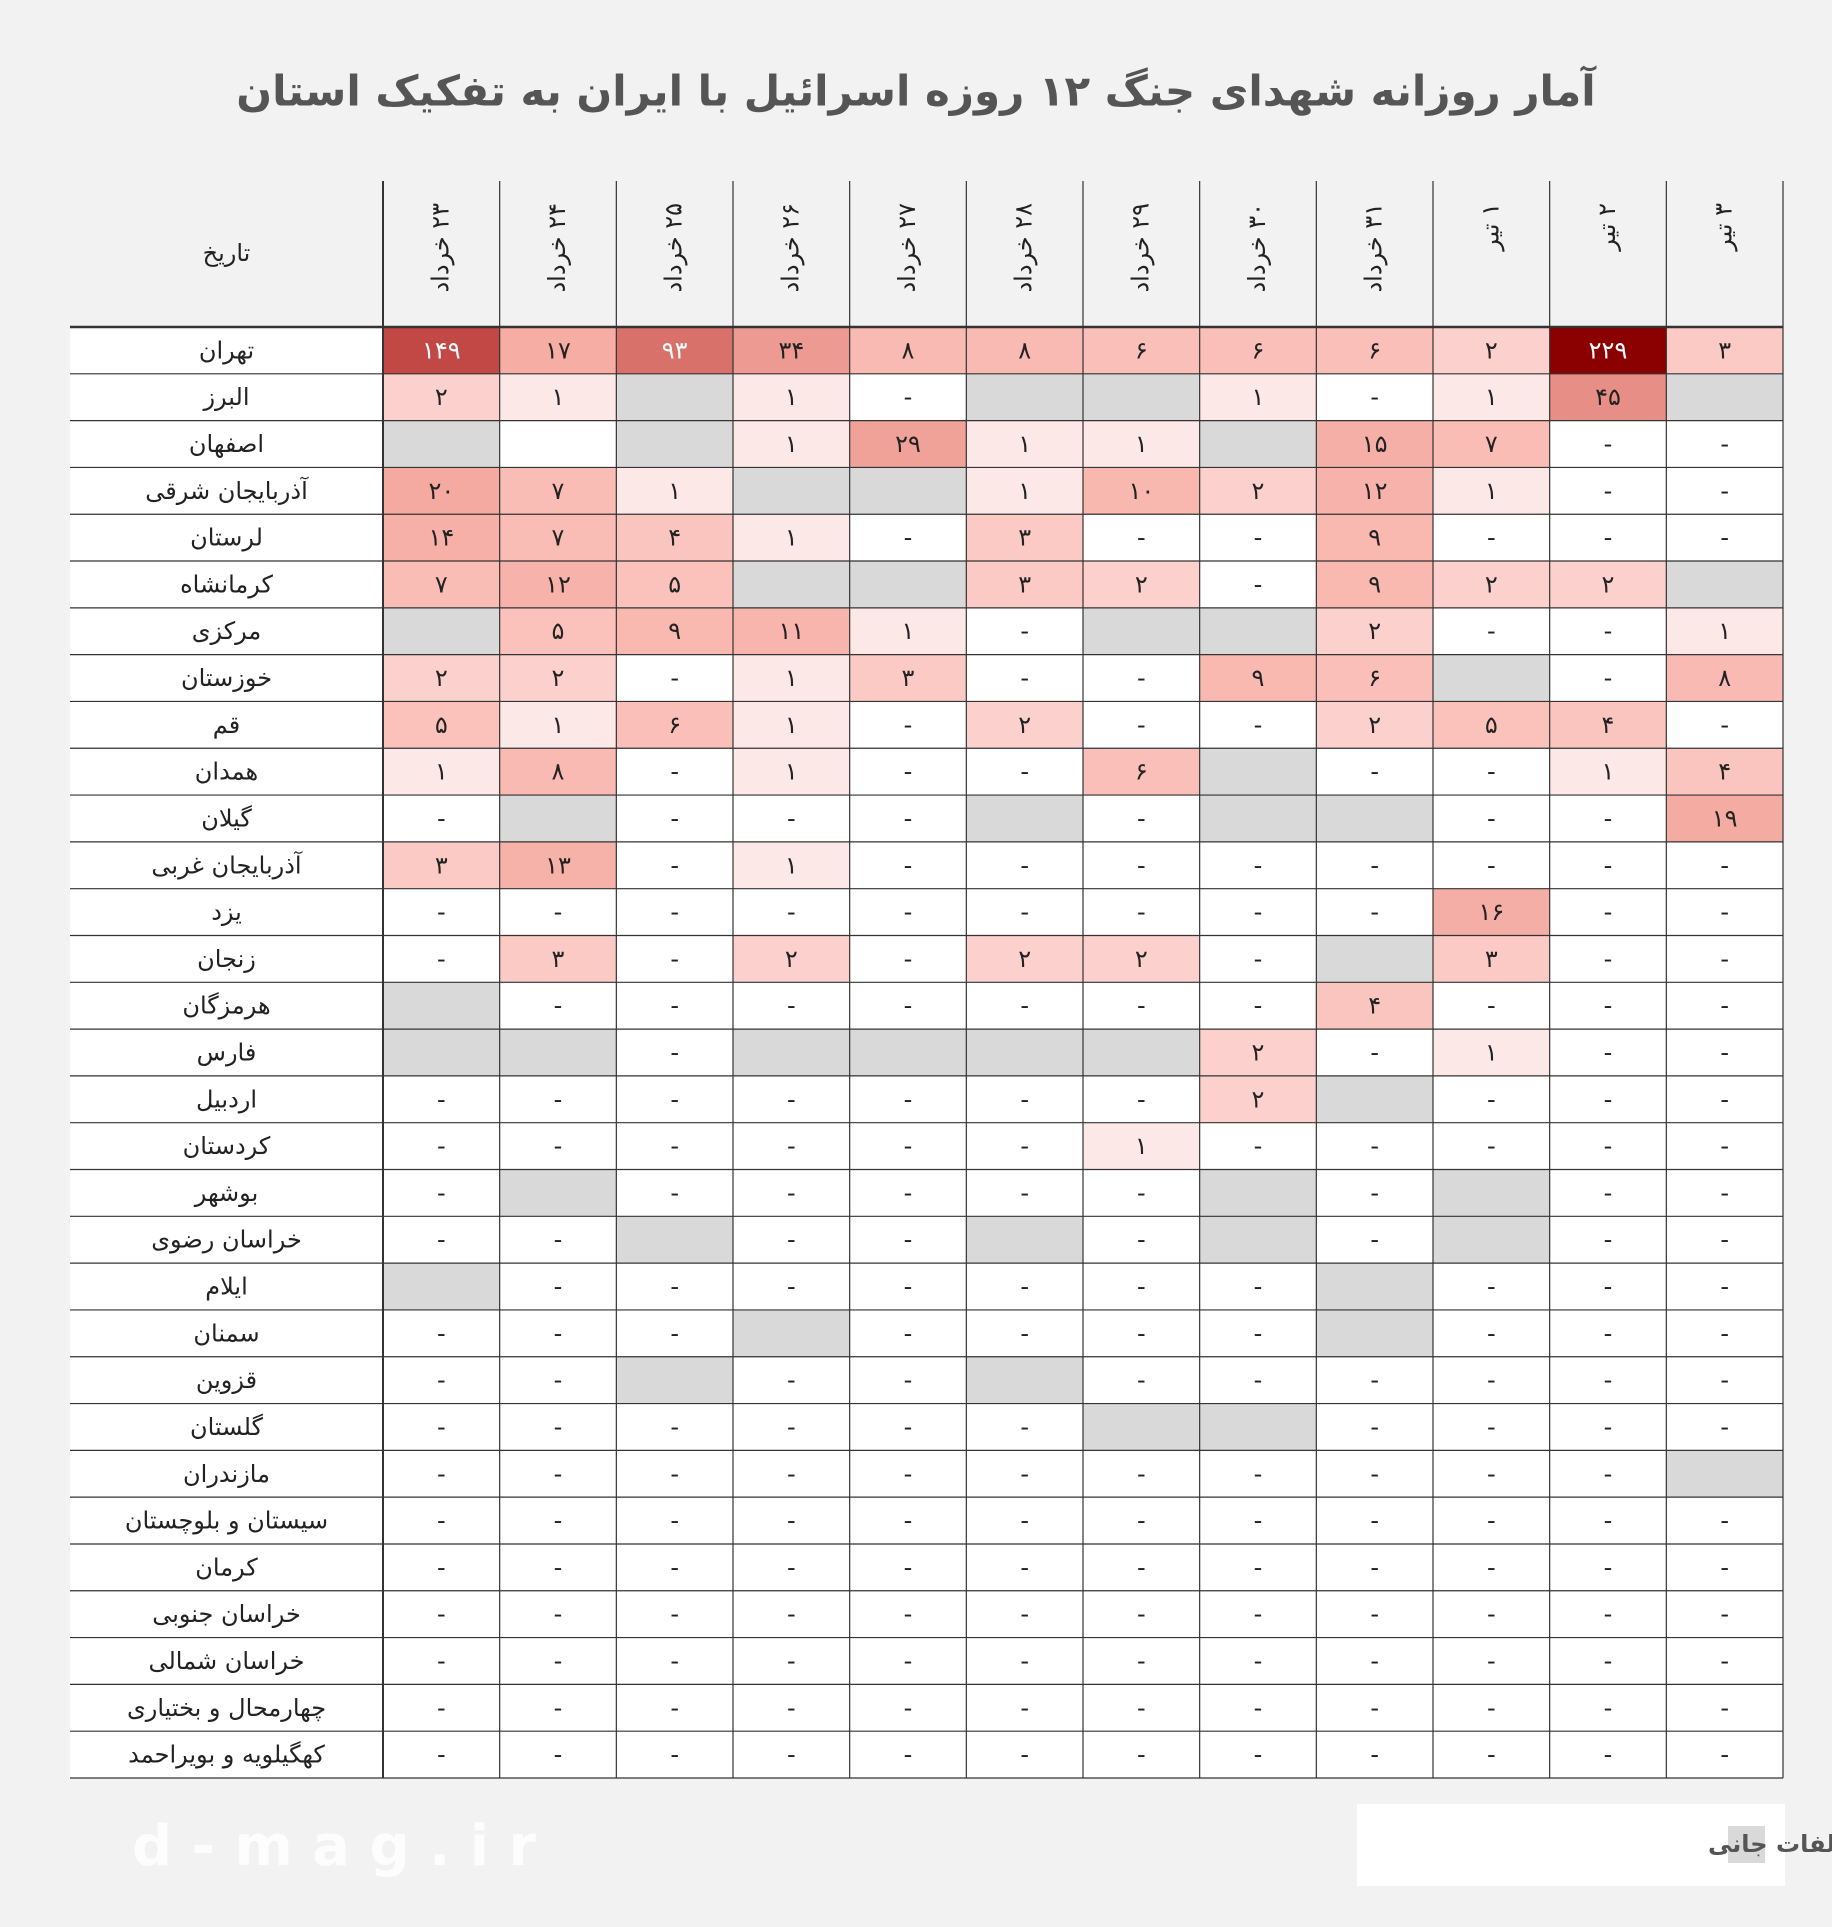 Image resolution: width=1832 pixels, height=1927 pixels. What do you see at coordinates (1607, 227) in the screenshot?
I see `column-header: ۲ تیر` at bounding box center [1607, 227].